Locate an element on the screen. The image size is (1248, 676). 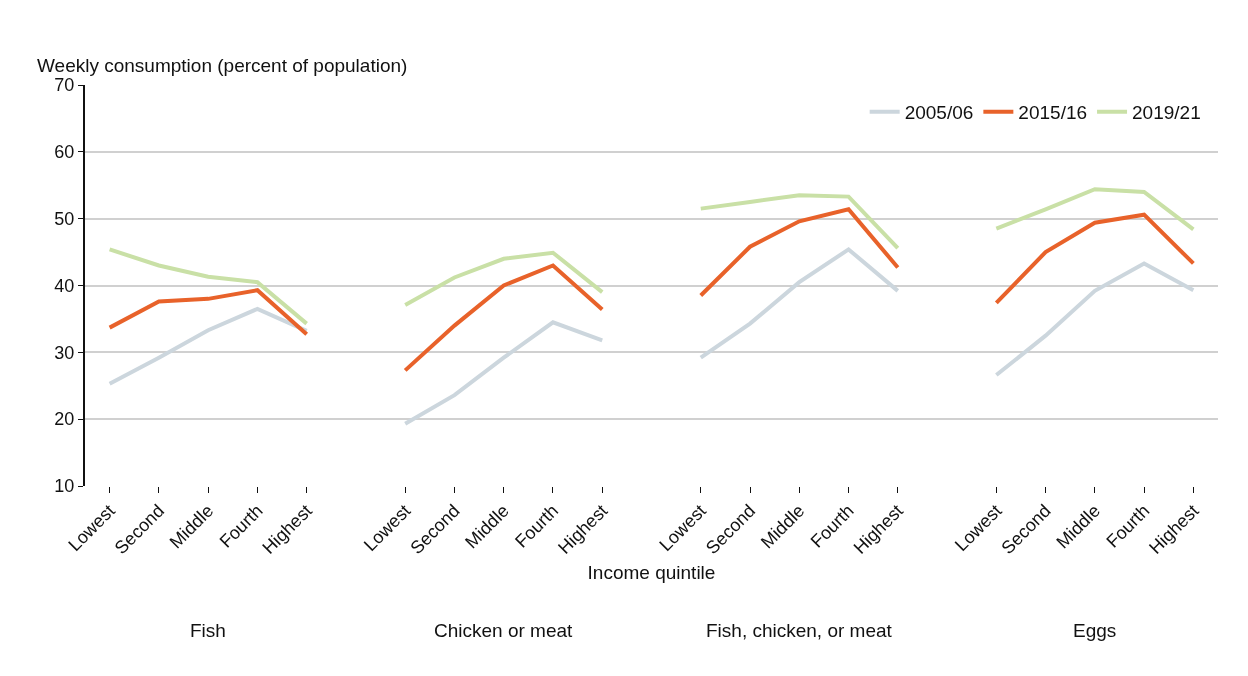
y-tick-label: 70 is located at coordinates (64, 85).